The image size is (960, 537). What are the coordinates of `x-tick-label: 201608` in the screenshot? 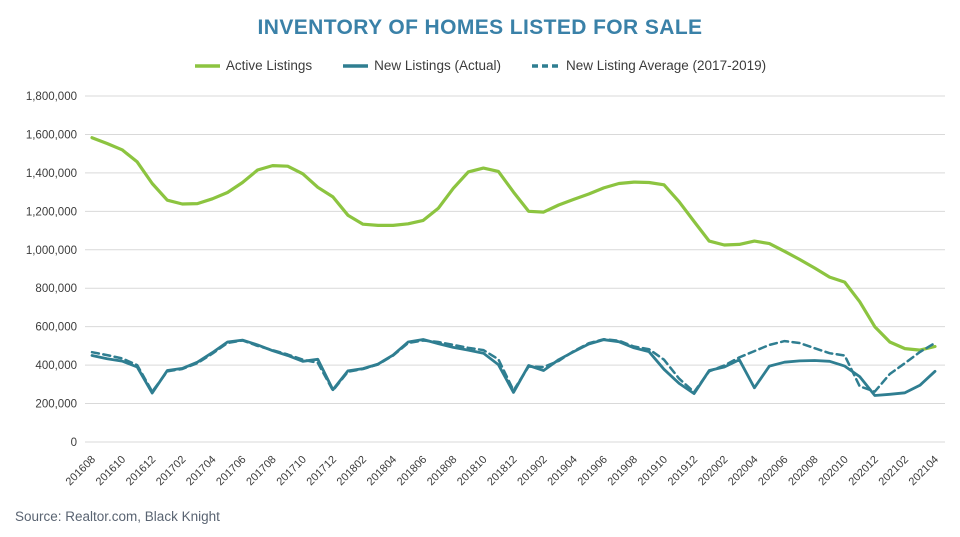 It's located at (81, 471).